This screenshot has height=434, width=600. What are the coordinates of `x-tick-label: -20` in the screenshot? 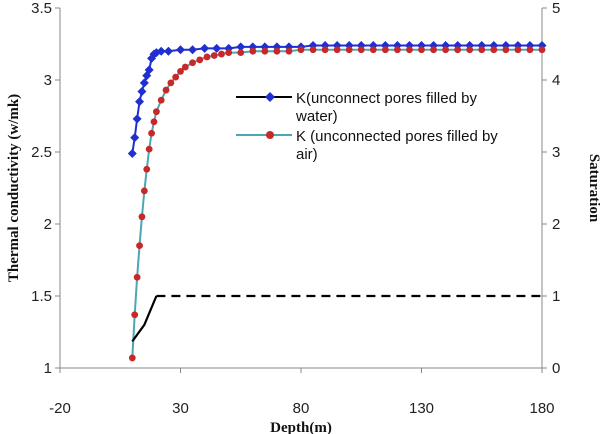 It's located at (60, 408).